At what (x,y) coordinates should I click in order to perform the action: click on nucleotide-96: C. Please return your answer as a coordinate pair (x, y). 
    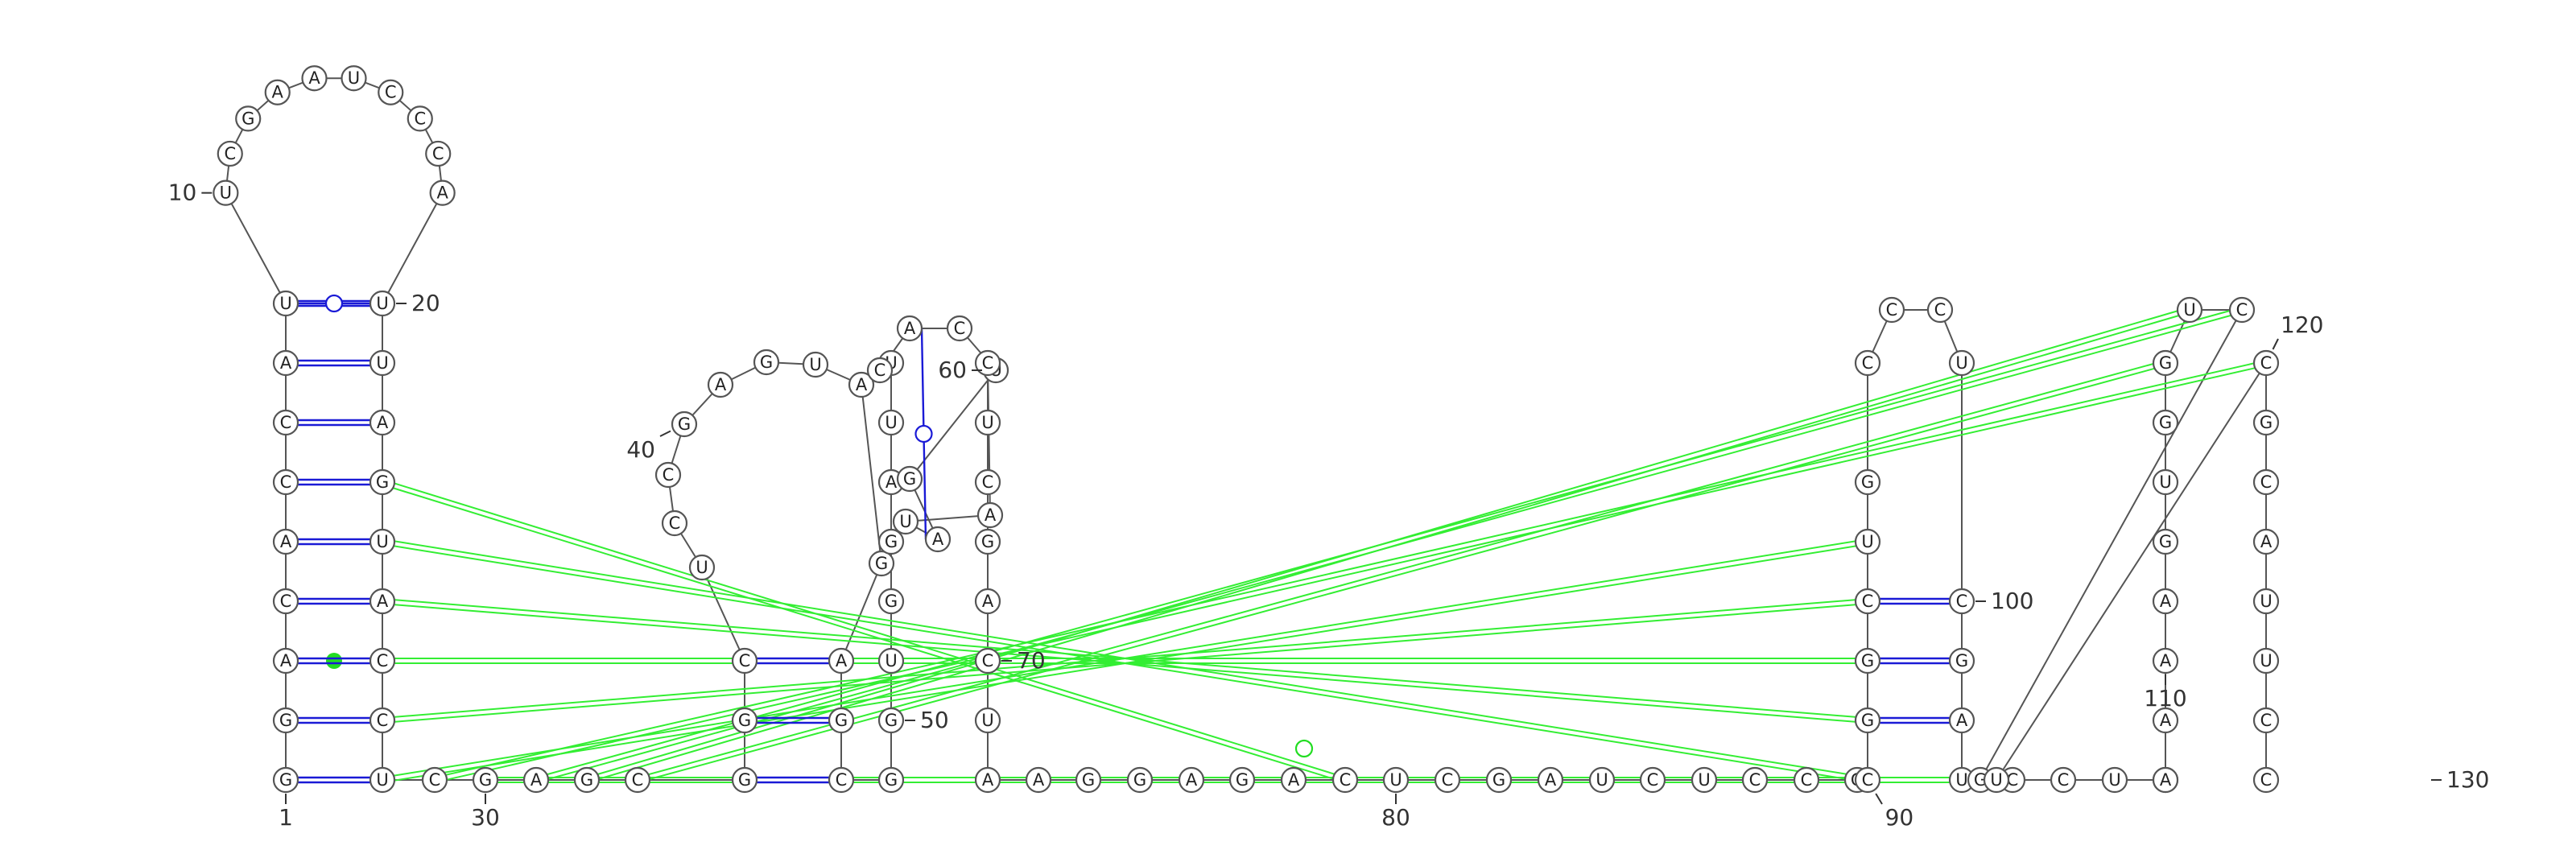
    Looking at the image, I should click on (1867, 363).